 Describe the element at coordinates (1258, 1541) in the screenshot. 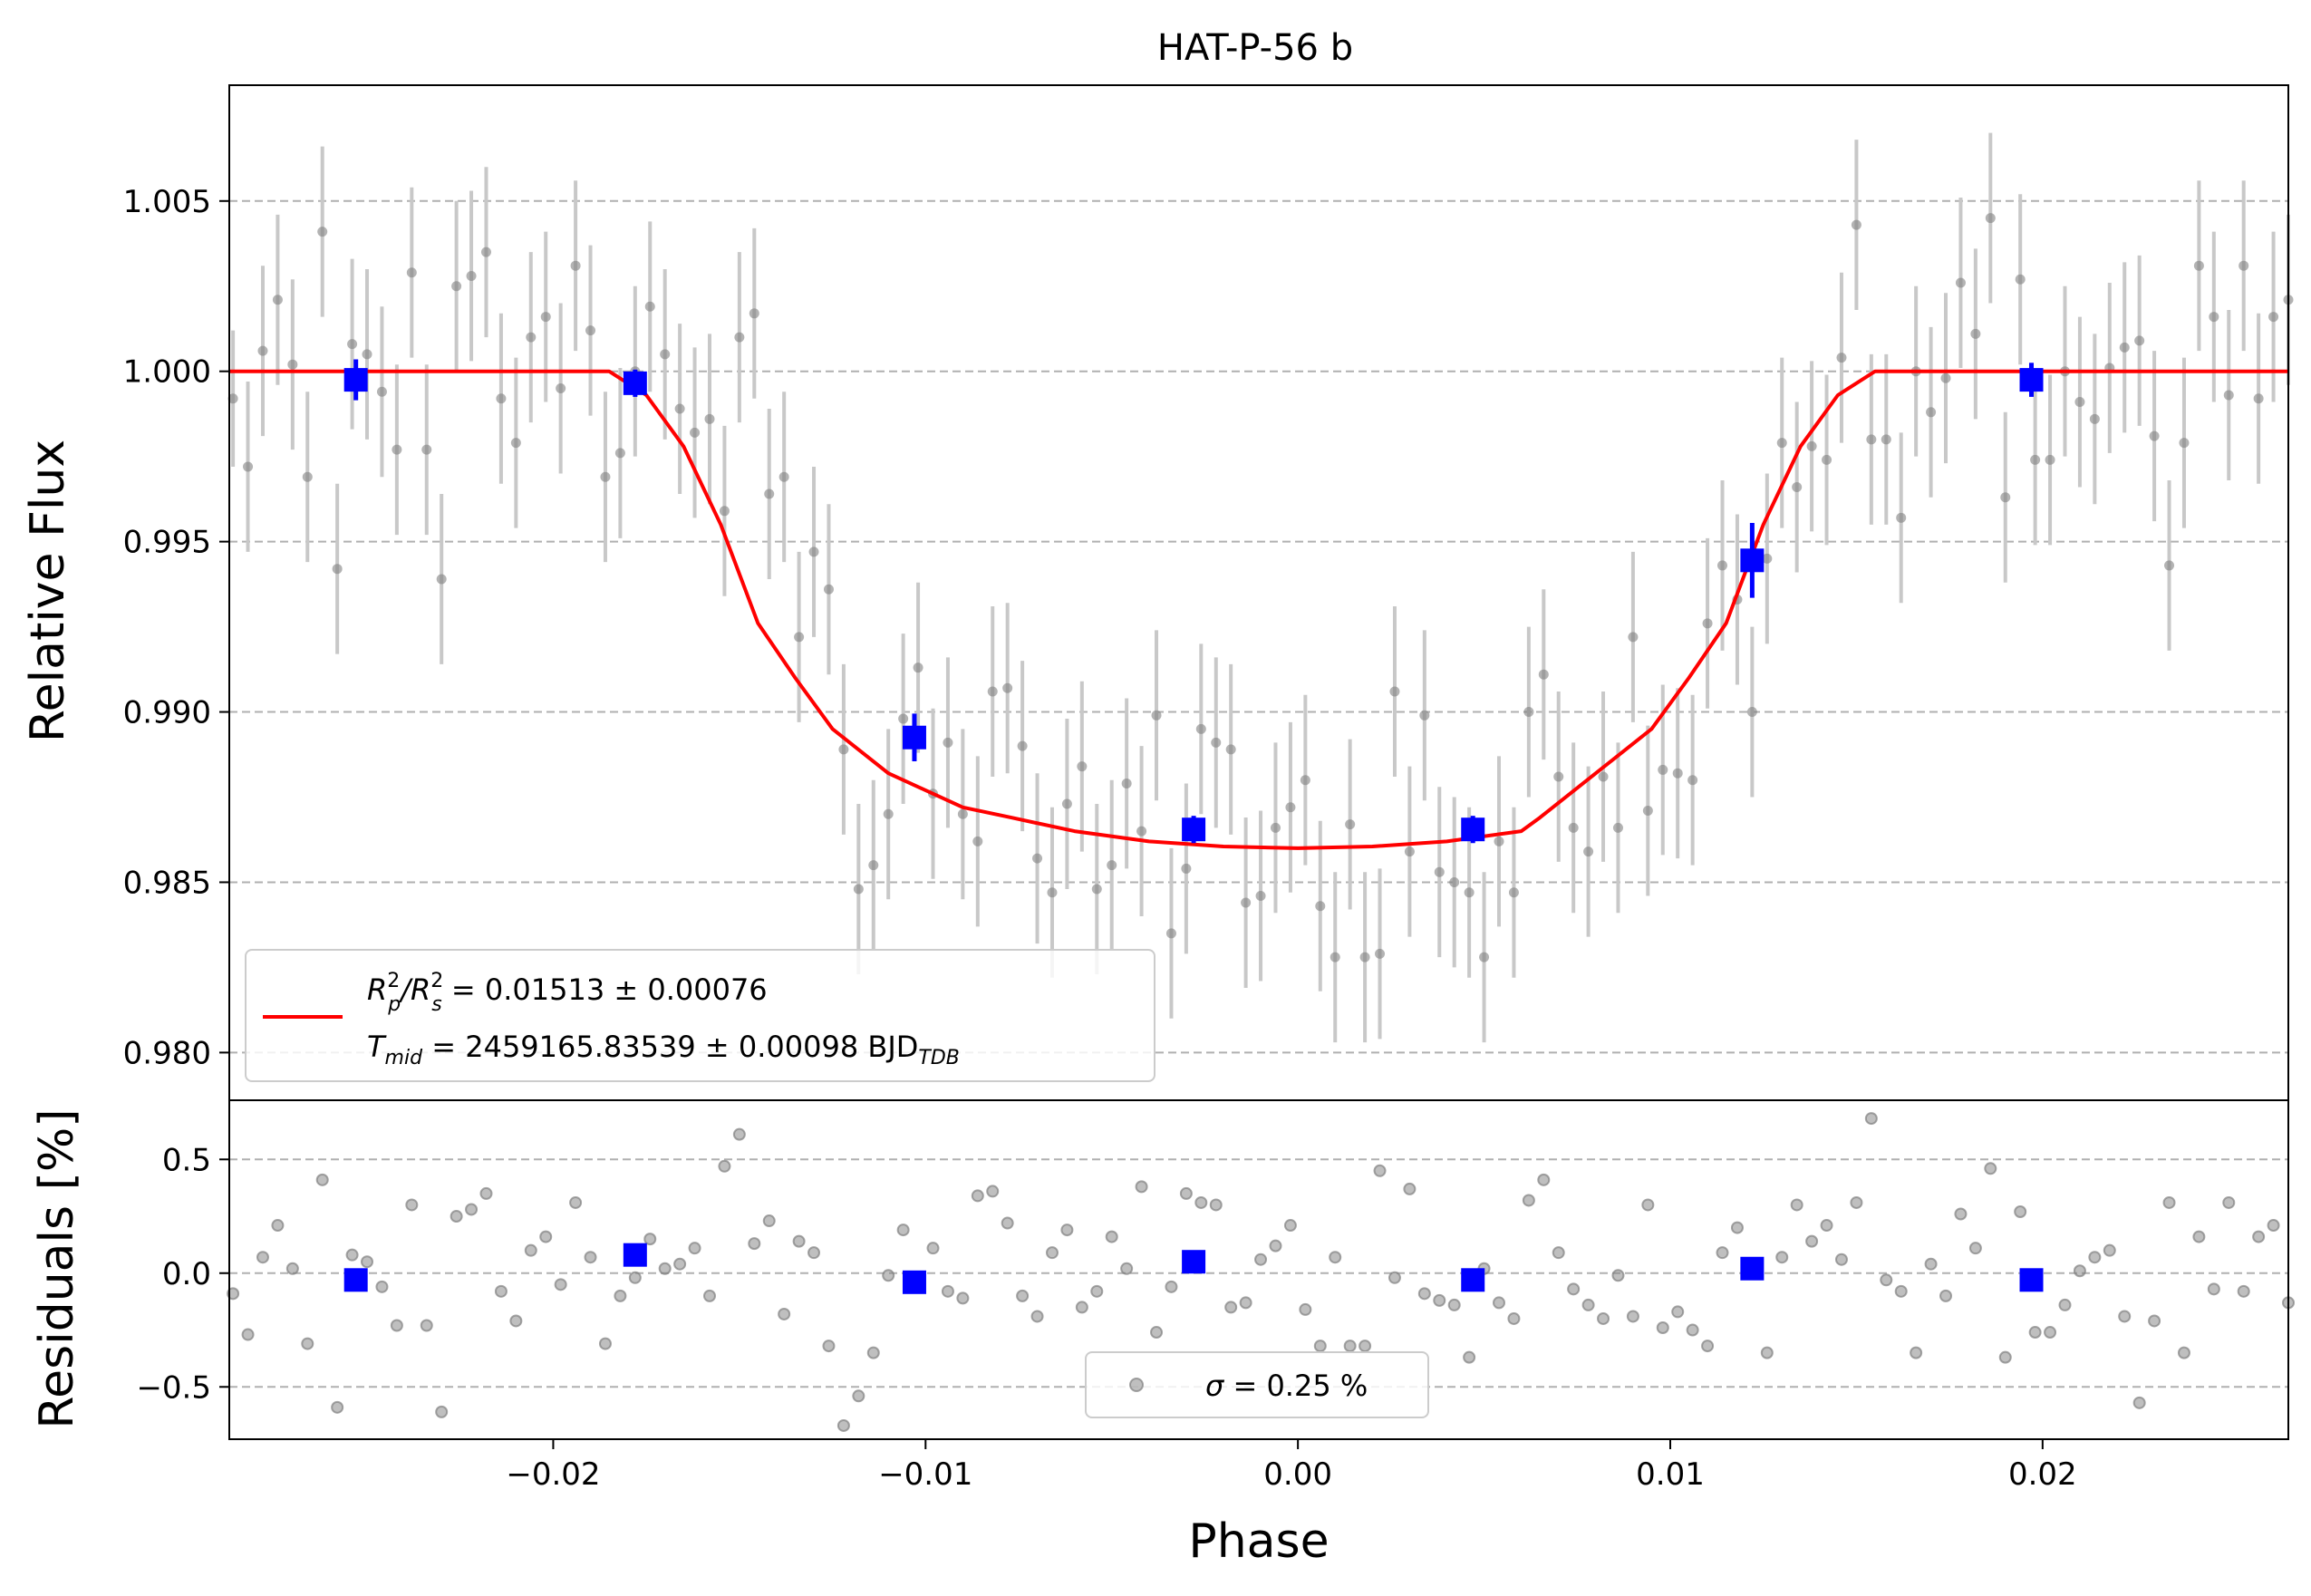

I see `phase-x-axis-label: Phase` at that location.